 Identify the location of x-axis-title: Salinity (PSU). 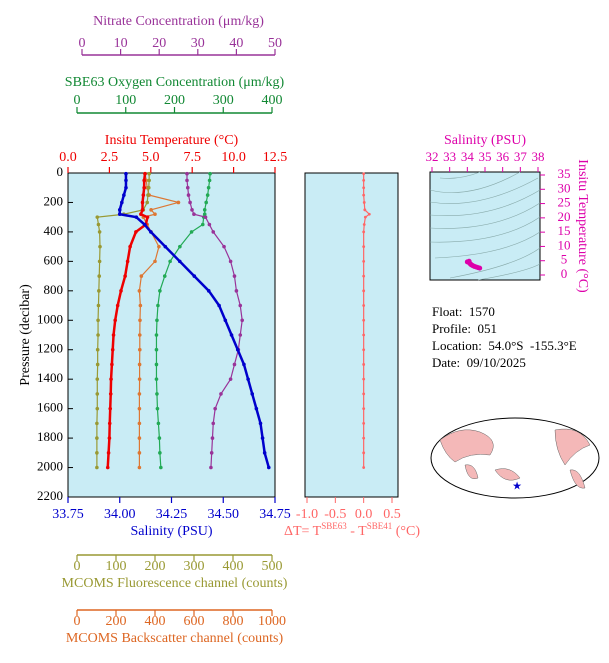
(171, 531).